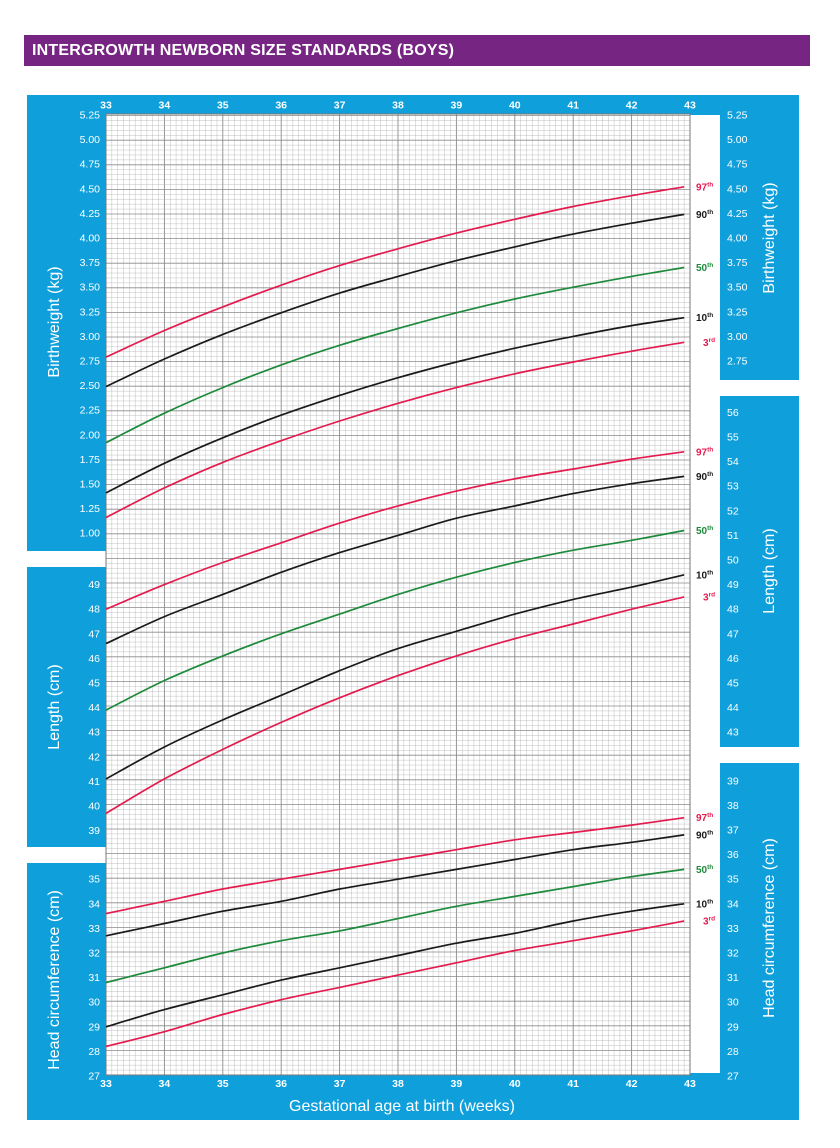 The width and height of the screenshot is (840, 1148). I want to click on left-panel-head, so click(66, 991).